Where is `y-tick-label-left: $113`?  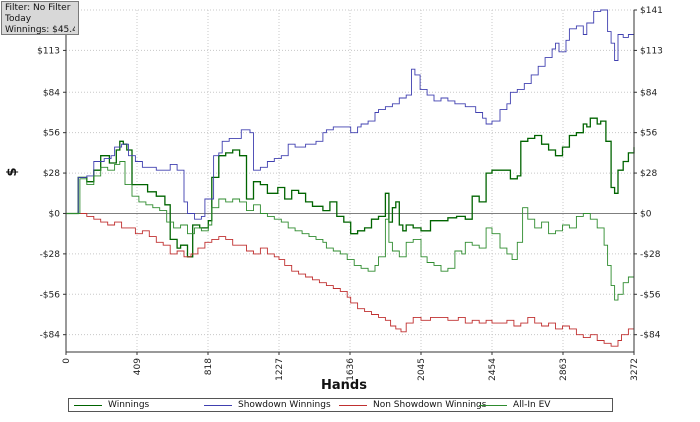
y-tick-label-left: $113 is located at coordinates (48, 51).